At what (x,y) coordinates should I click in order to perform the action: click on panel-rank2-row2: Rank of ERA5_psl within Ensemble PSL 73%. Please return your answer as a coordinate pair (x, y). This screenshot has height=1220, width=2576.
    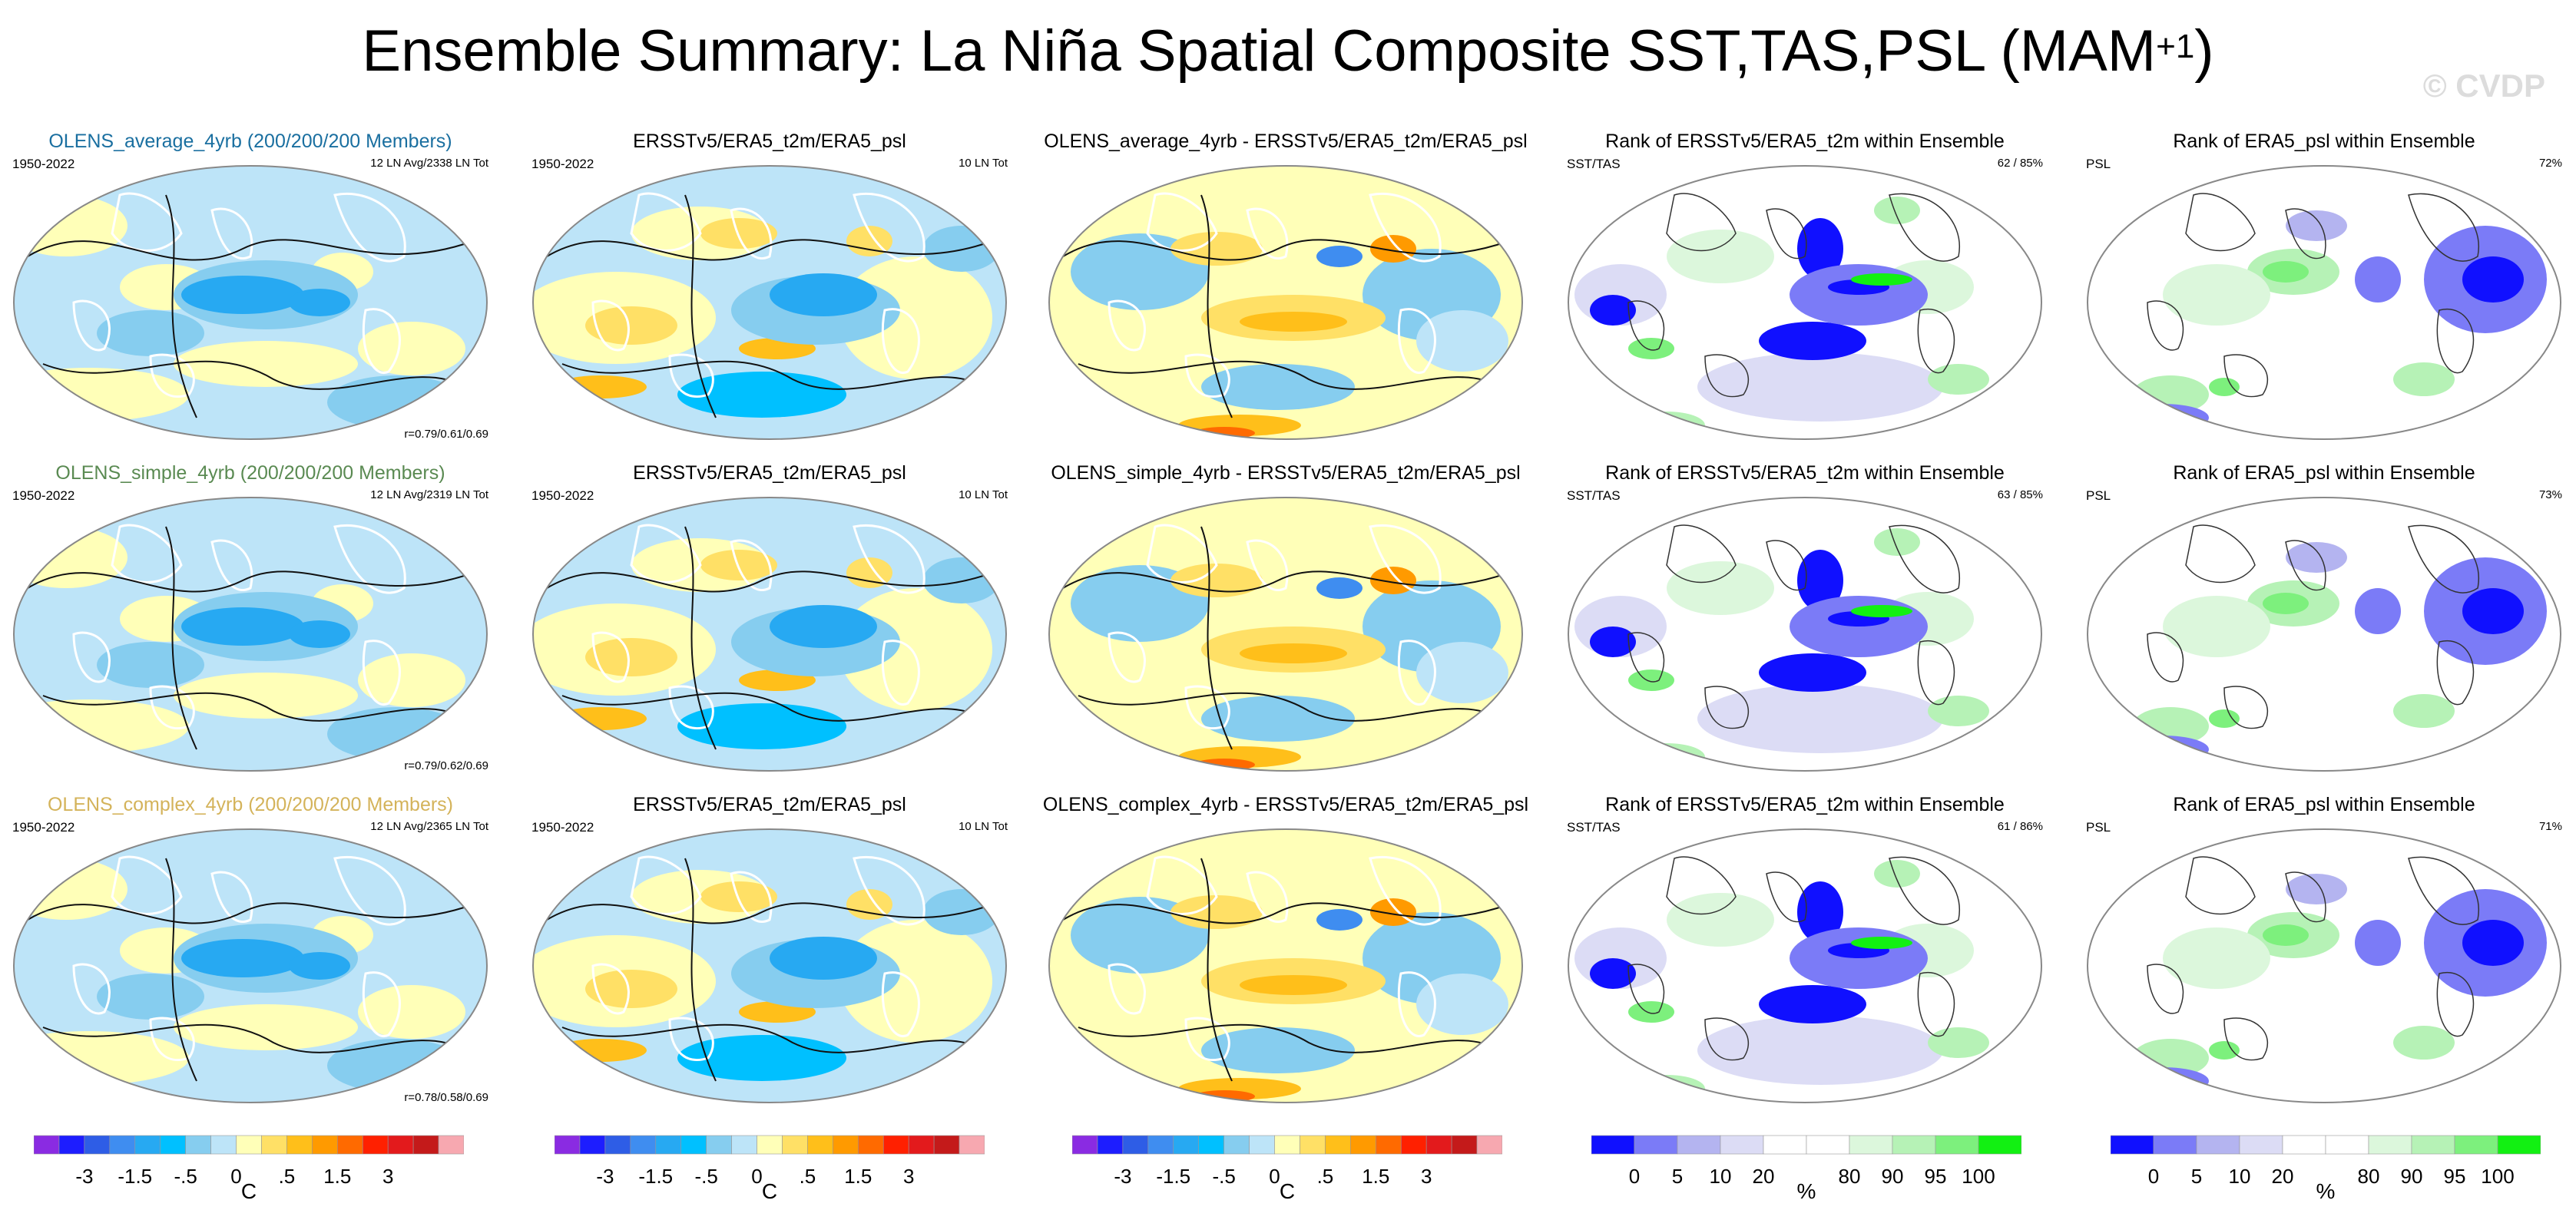
    Looking at the image, I should click on (2324, 619).